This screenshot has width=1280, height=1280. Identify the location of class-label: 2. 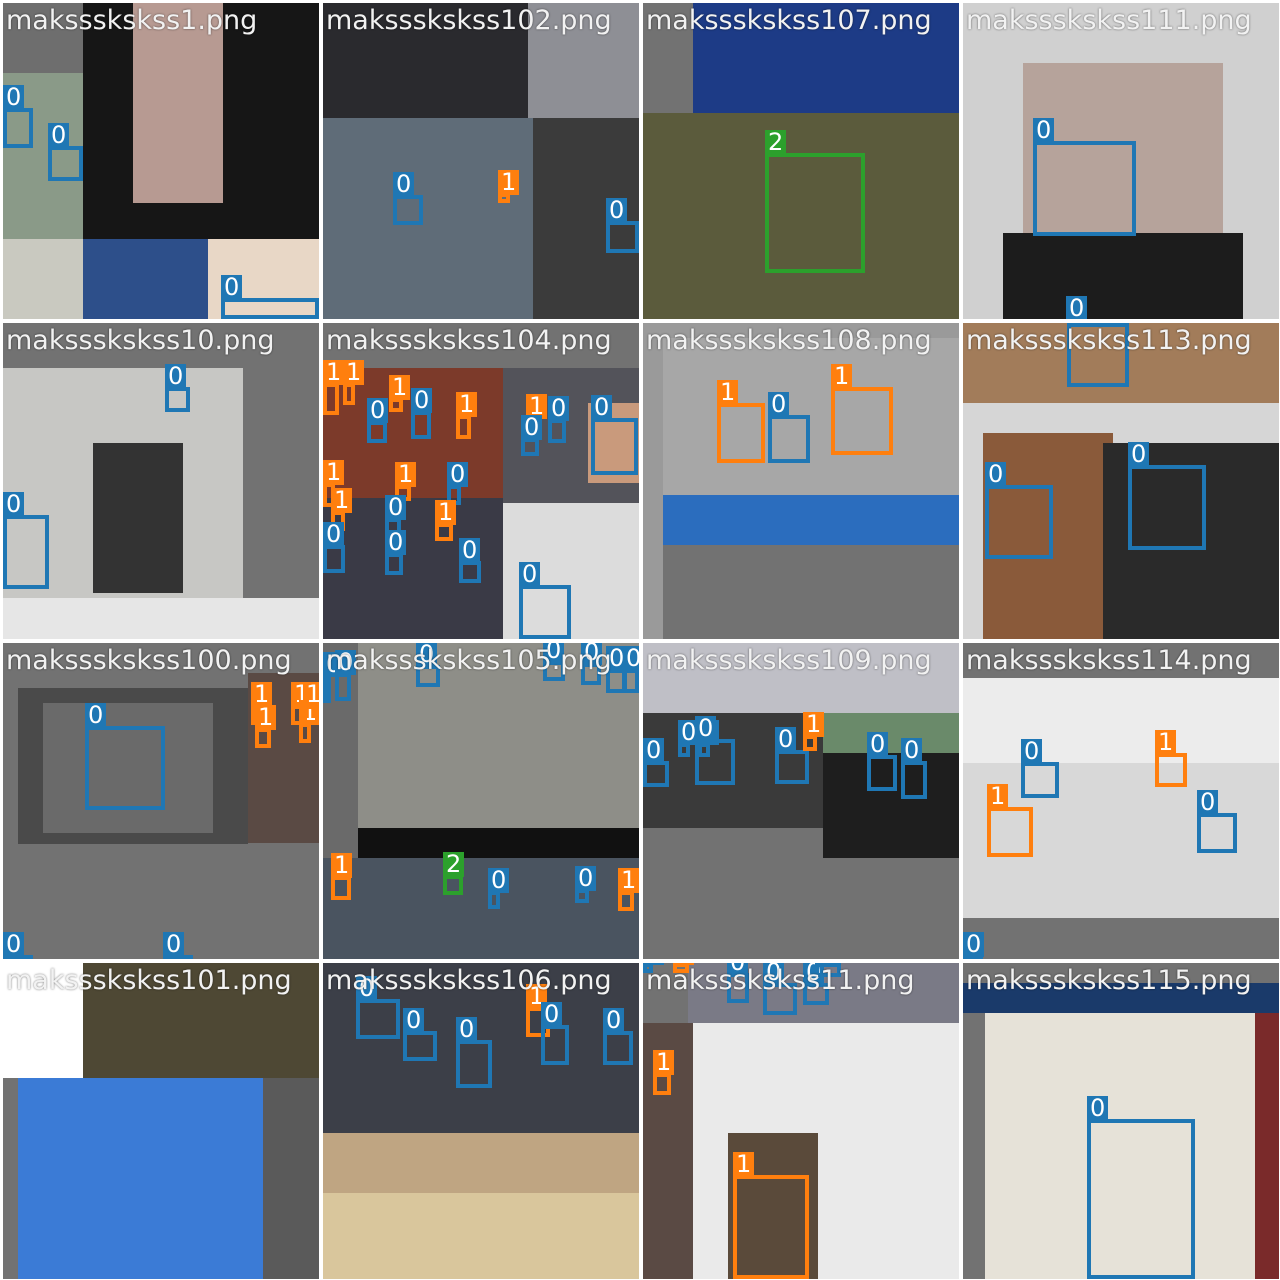
(776, 142).